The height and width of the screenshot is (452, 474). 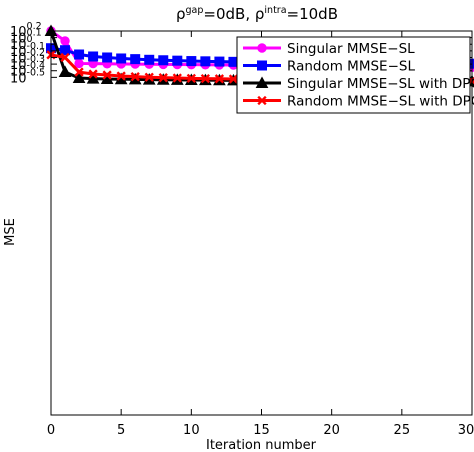 What do you see at coordinates (21, 43) in the screenshot?
I see `y-tick-label: 100` at bounding box center [21, 43].